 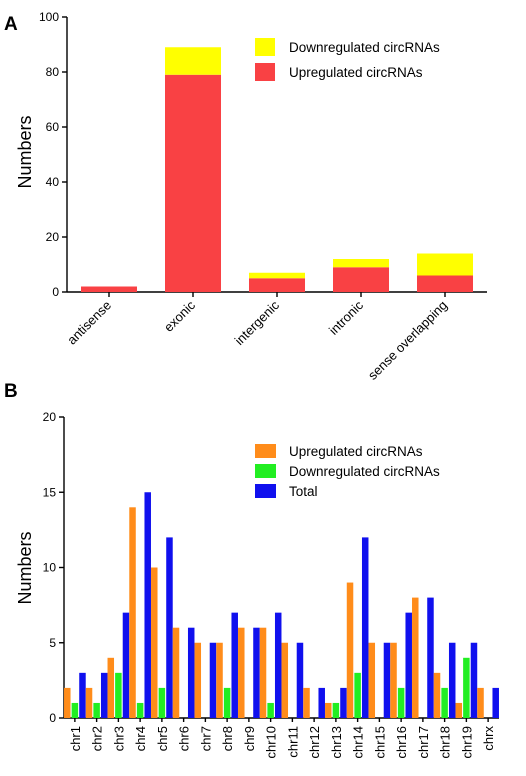 What do you see at coordinates (346, 317) in the screenshot?
I see `x-tick-label: intronic` at bounding box center [346, 317].